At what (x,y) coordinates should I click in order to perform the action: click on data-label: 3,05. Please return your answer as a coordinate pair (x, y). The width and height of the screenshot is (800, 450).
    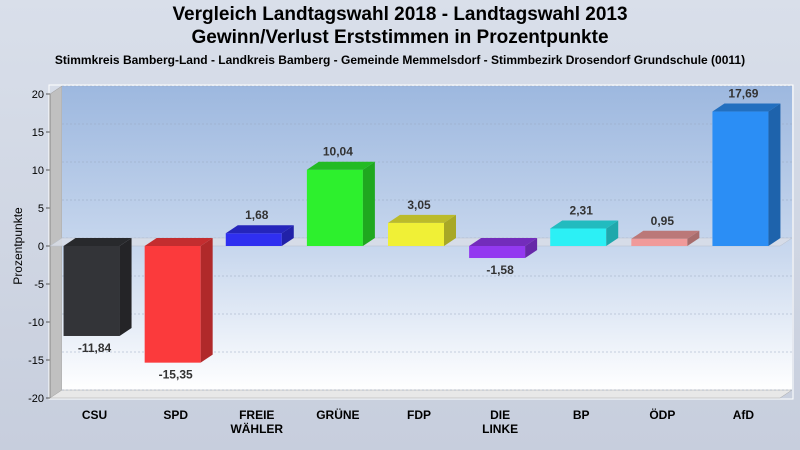
    Looking at the image, I should click on (419, 205).